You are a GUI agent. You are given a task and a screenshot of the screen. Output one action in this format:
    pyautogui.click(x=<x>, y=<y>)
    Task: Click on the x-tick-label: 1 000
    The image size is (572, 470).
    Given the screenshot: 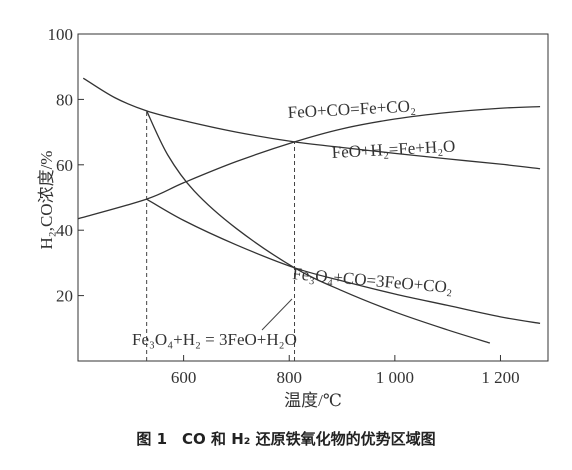 What is the action you would take?
    pyautogui.click(x=395, y=377)
    